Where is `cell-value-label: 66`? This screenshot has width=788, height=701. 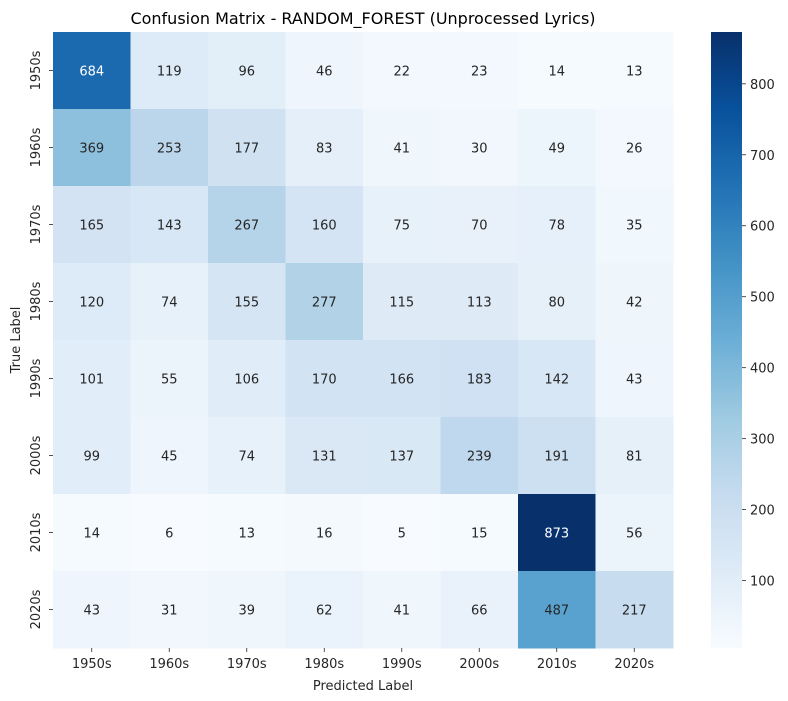
cell-value-label: 66 is located at coordinates (479, 611).